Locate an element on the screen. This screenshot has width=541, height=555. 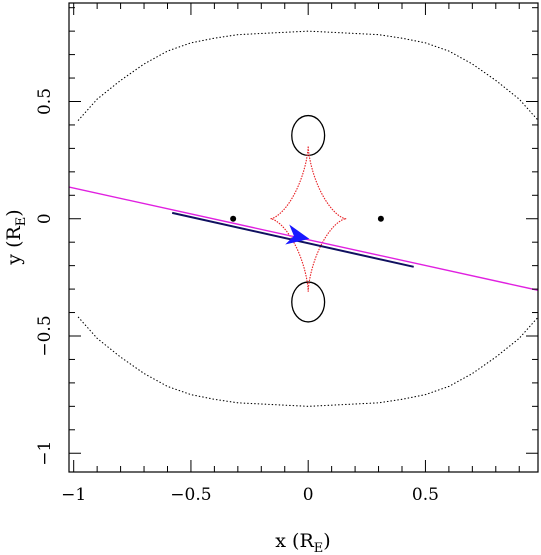
x-axis-label: x (RE) is located at coordinates (302, 542).